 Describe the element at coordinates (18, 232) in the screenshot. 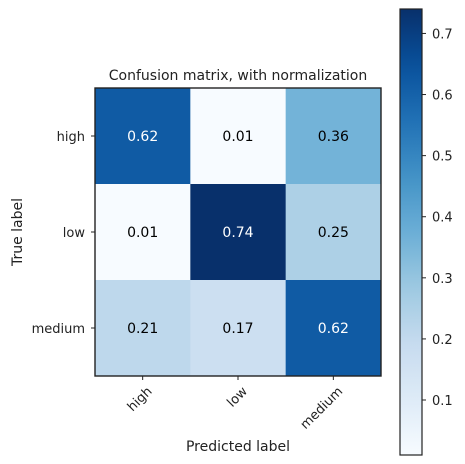

I see `y-axis-label: True label` at that location.